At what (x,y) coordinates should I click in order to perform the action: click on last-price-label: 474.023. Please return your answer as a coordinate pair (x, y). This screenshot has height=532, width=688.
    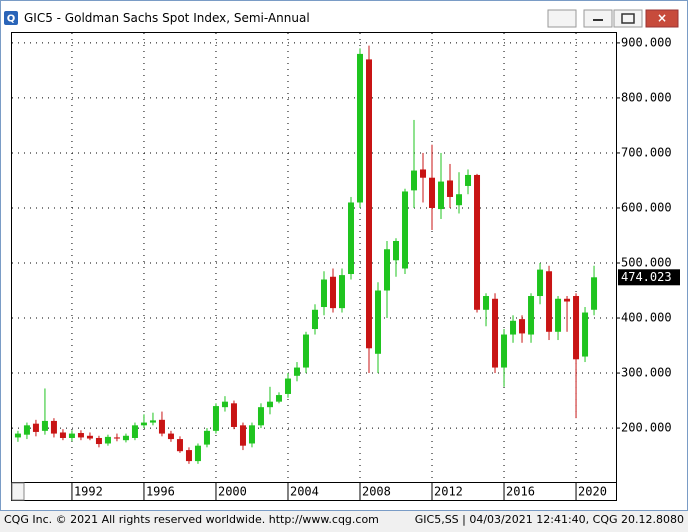
    Looking at the image, I should click on (646, 277).